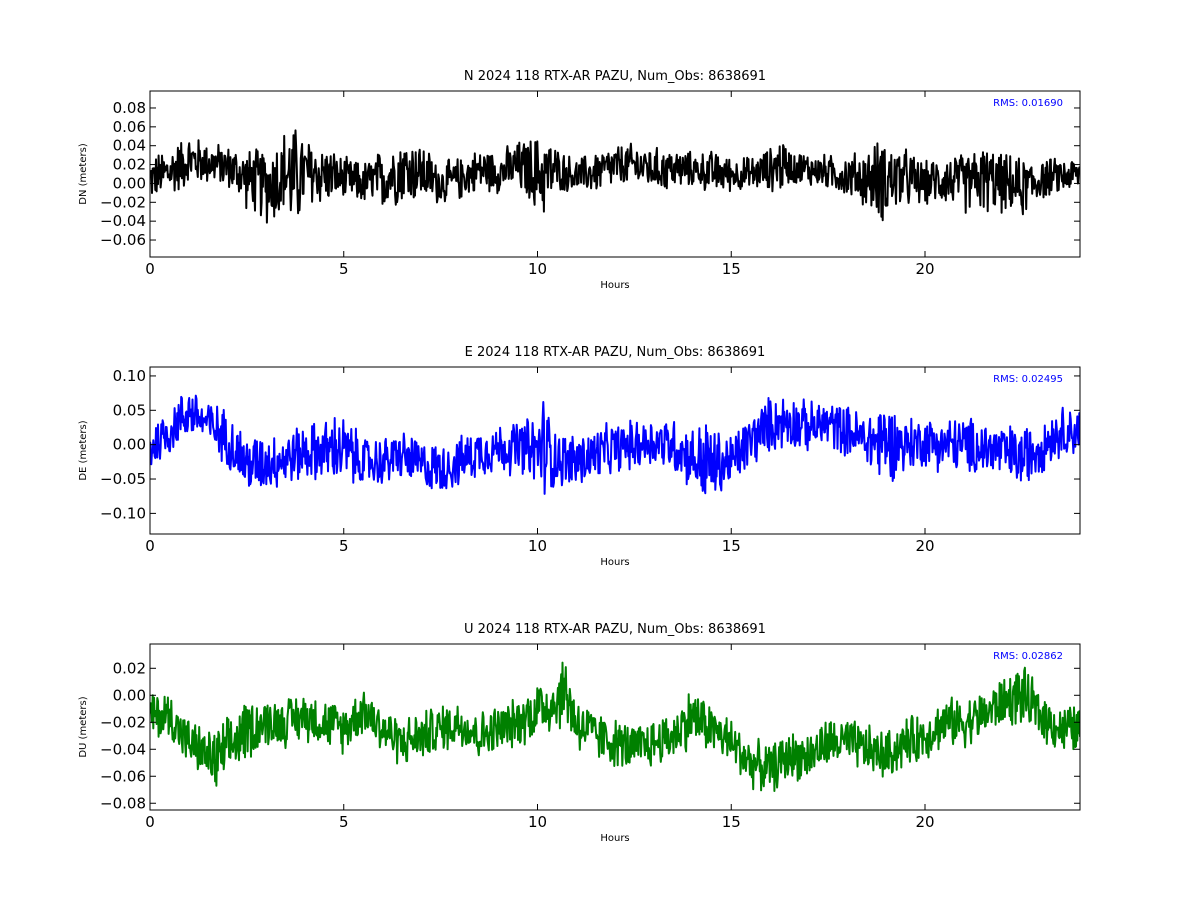  I want to click on y-axis-label-n: DN (meters), so click(83, 174).